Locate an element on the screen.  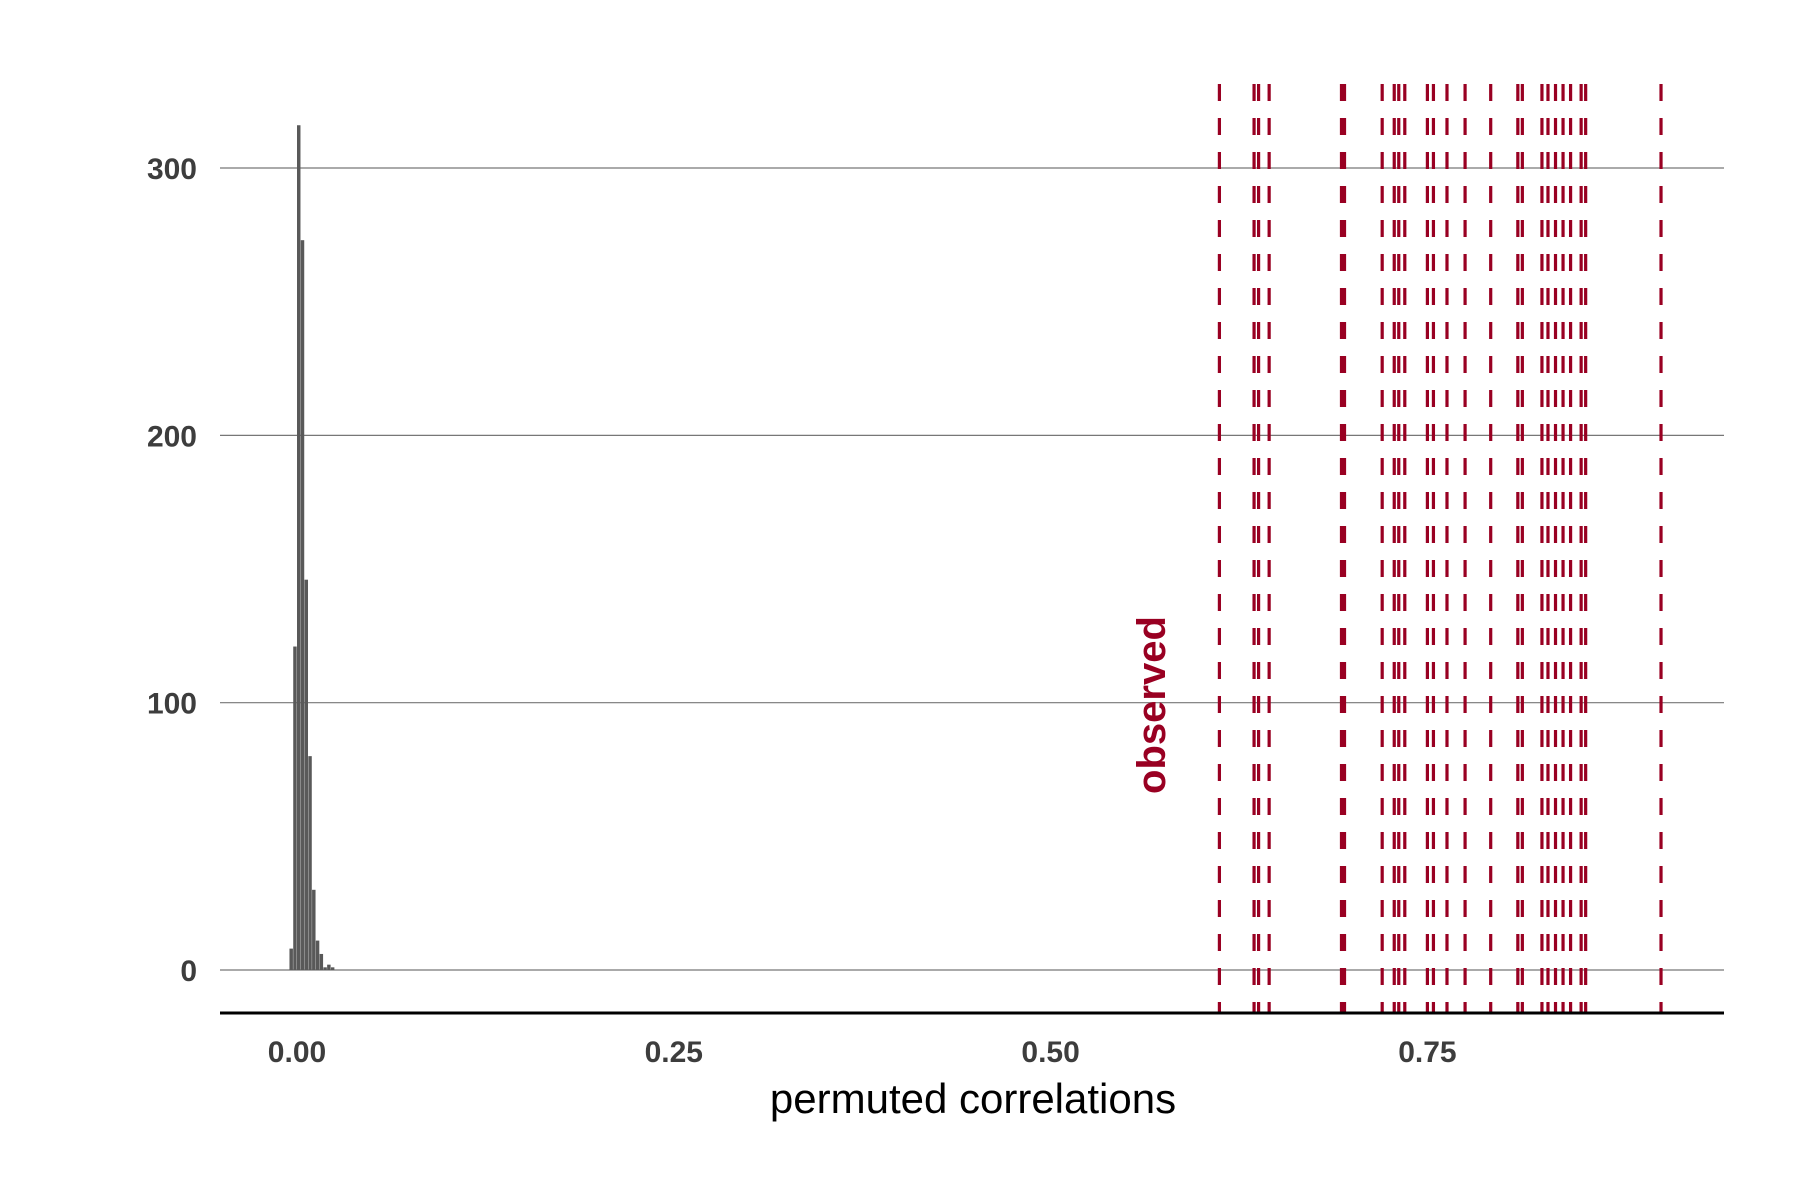
x-tick-label: 0.50 is located at coordinates (1050, 1052).